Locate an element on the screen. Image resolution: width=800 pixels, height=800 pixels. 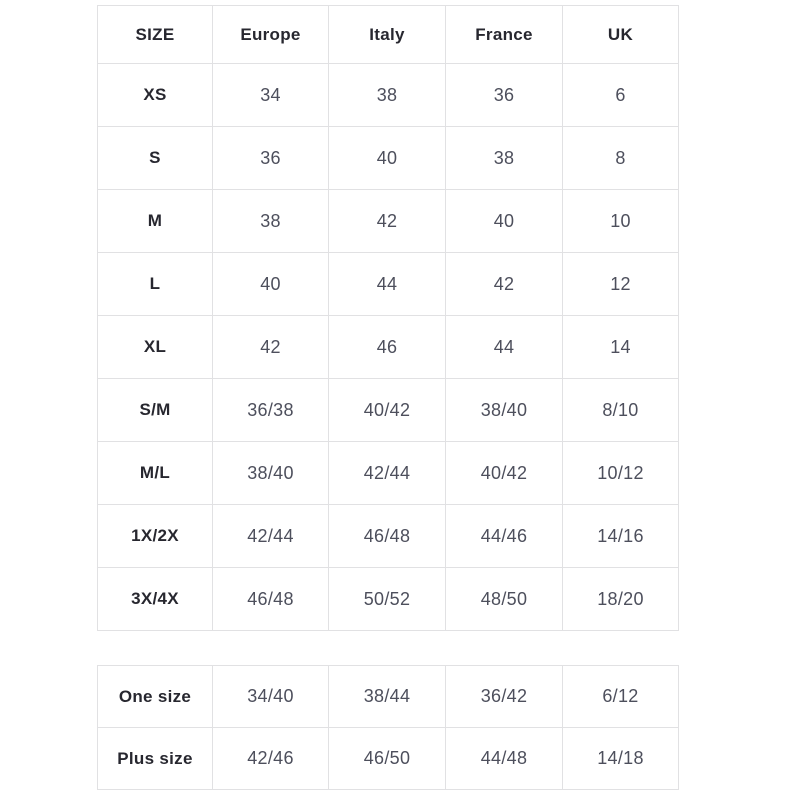
table-row: 1X/2X 42/44 46/48 44/46 14/16 is located at coordinates (388, 536).